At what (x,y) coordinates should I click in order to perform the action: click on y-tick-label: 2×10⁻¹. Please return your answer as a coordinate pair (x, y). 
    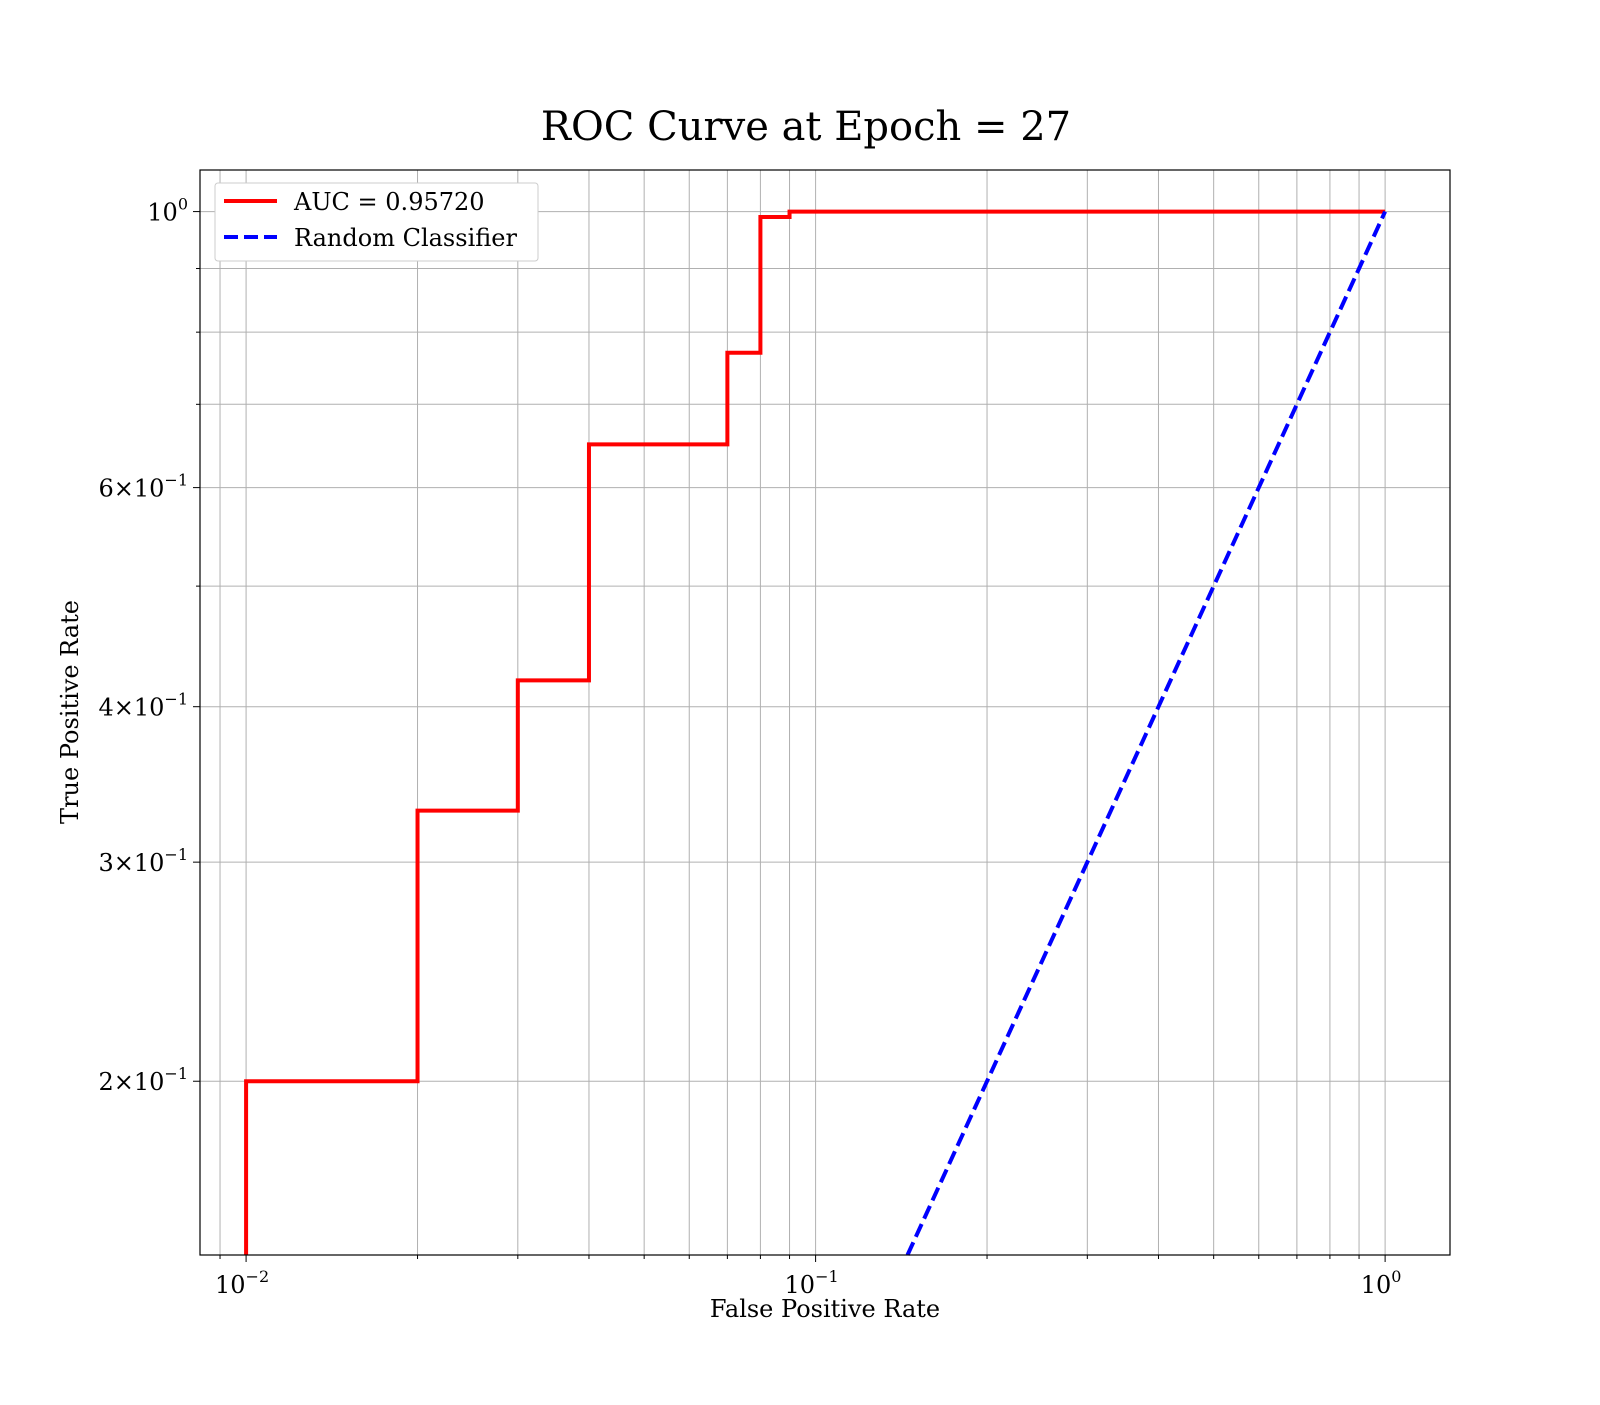
    Looking at the image, I should click on (143, 1080).